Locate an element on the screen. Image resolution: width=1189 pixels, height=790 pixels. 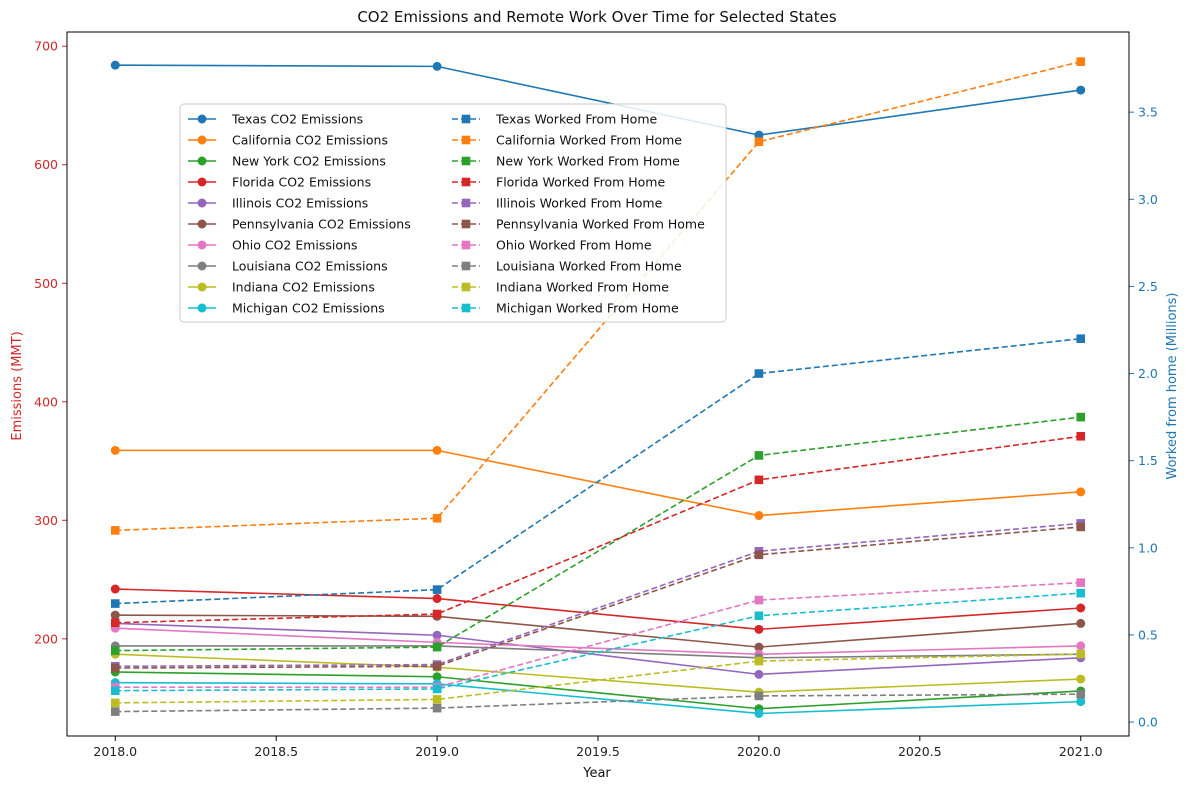
left-y-tick-label: 500 is located at coordinates (46, 283).